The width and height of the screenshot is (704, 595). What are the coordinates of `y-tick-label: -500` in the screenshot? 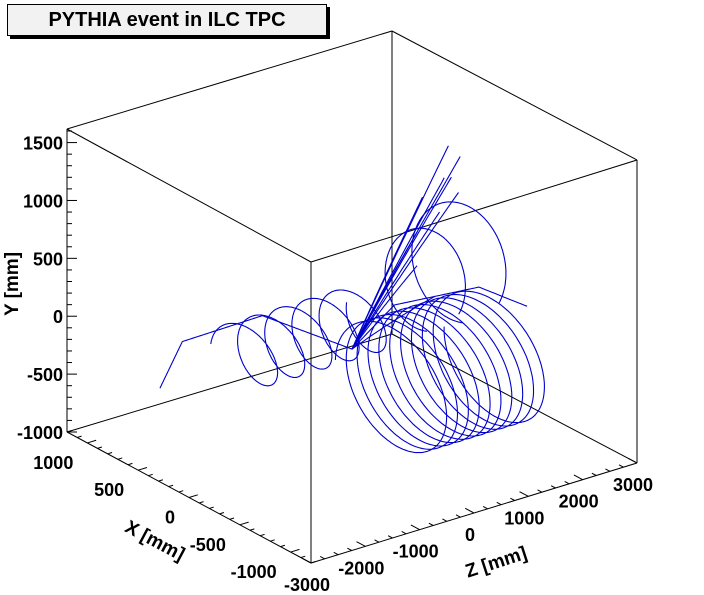 It's located at (45, 375).